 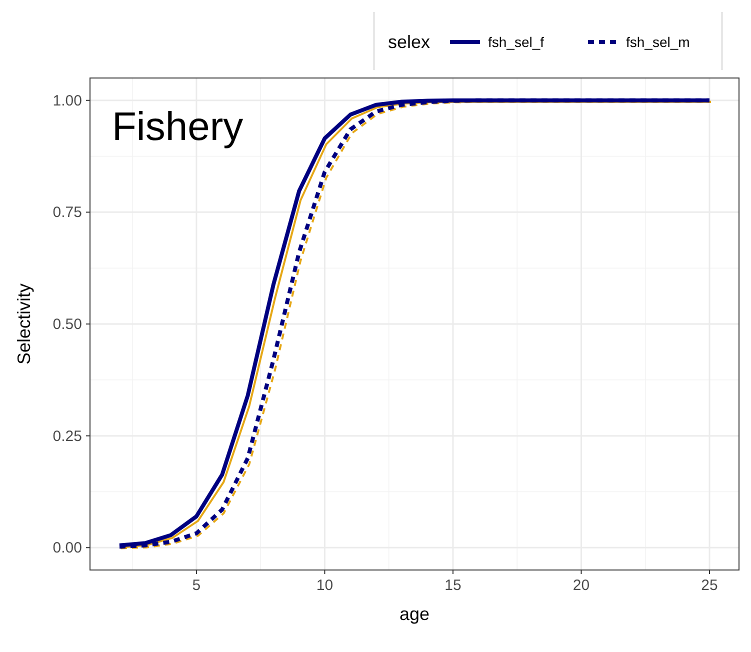 What do you see at coordinates (709, 585) in the screenshot?
I see `x-tick-label: 25` at bounding box center [709, 585].